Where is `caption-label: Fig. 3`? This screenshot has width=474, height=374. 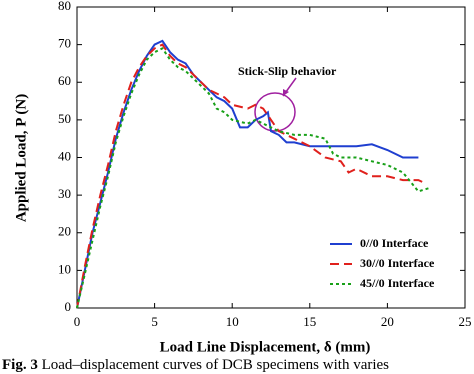 caption-label: Fig. 3 is located at coordinates (20, 365).